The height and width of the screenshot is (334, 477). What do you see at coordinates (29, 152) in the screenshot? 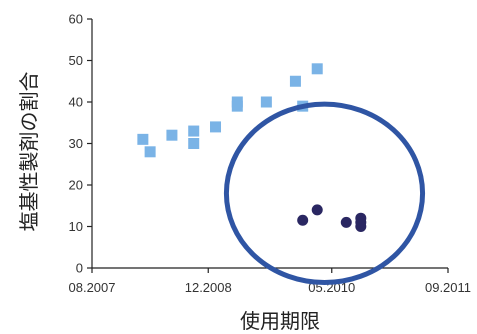
I see `y-axis-title: 塩基性製剤の割合` at bounding box center [29, 152].